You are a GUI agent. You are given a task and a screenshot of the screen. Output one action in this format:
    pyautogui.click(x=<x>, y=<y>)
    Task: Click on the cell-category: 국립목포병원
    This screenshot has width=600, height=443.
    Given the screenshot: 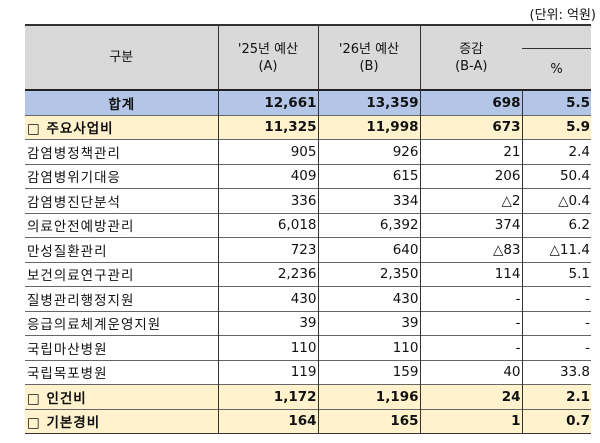 What is the action you would take?
    pyautogui.click(x=121, y=372)
    